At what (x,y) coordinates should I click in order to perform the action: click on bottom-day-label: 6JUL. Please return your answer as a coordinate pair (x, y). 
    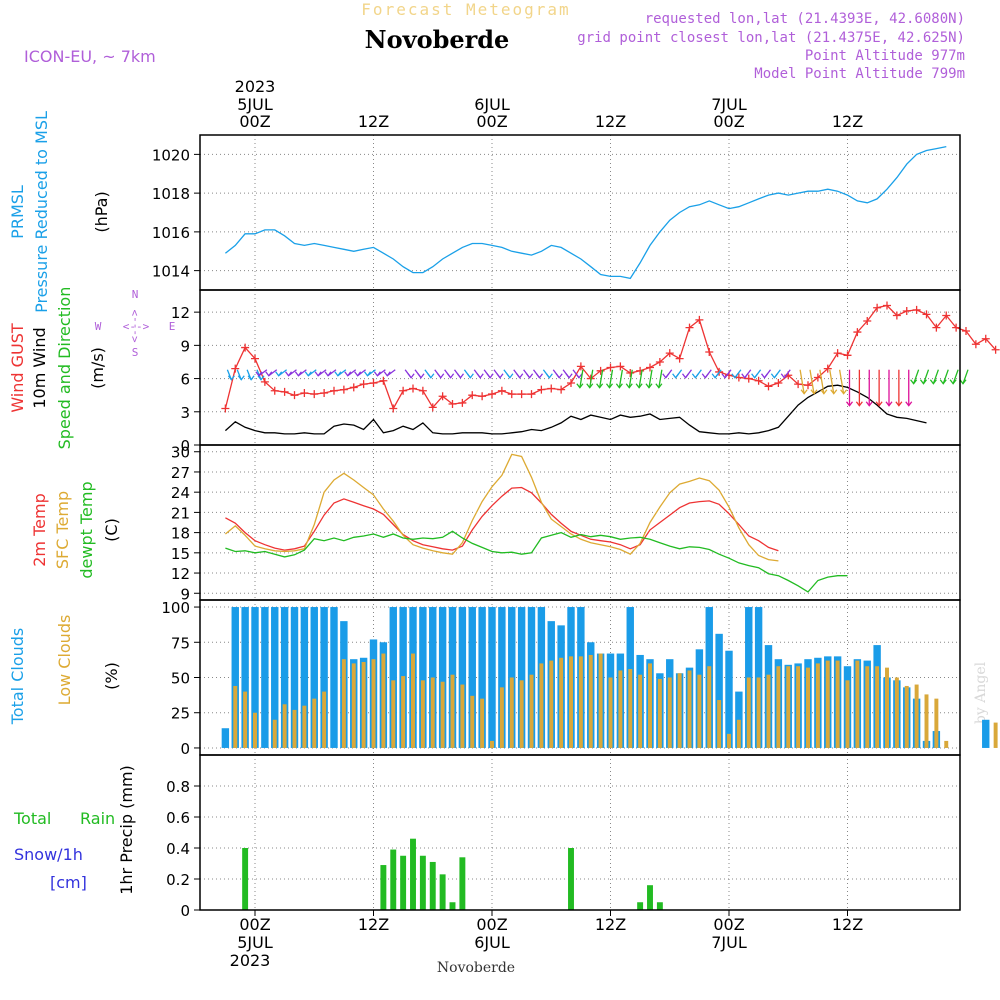
    Looking at the image, I should click on (492, 942).